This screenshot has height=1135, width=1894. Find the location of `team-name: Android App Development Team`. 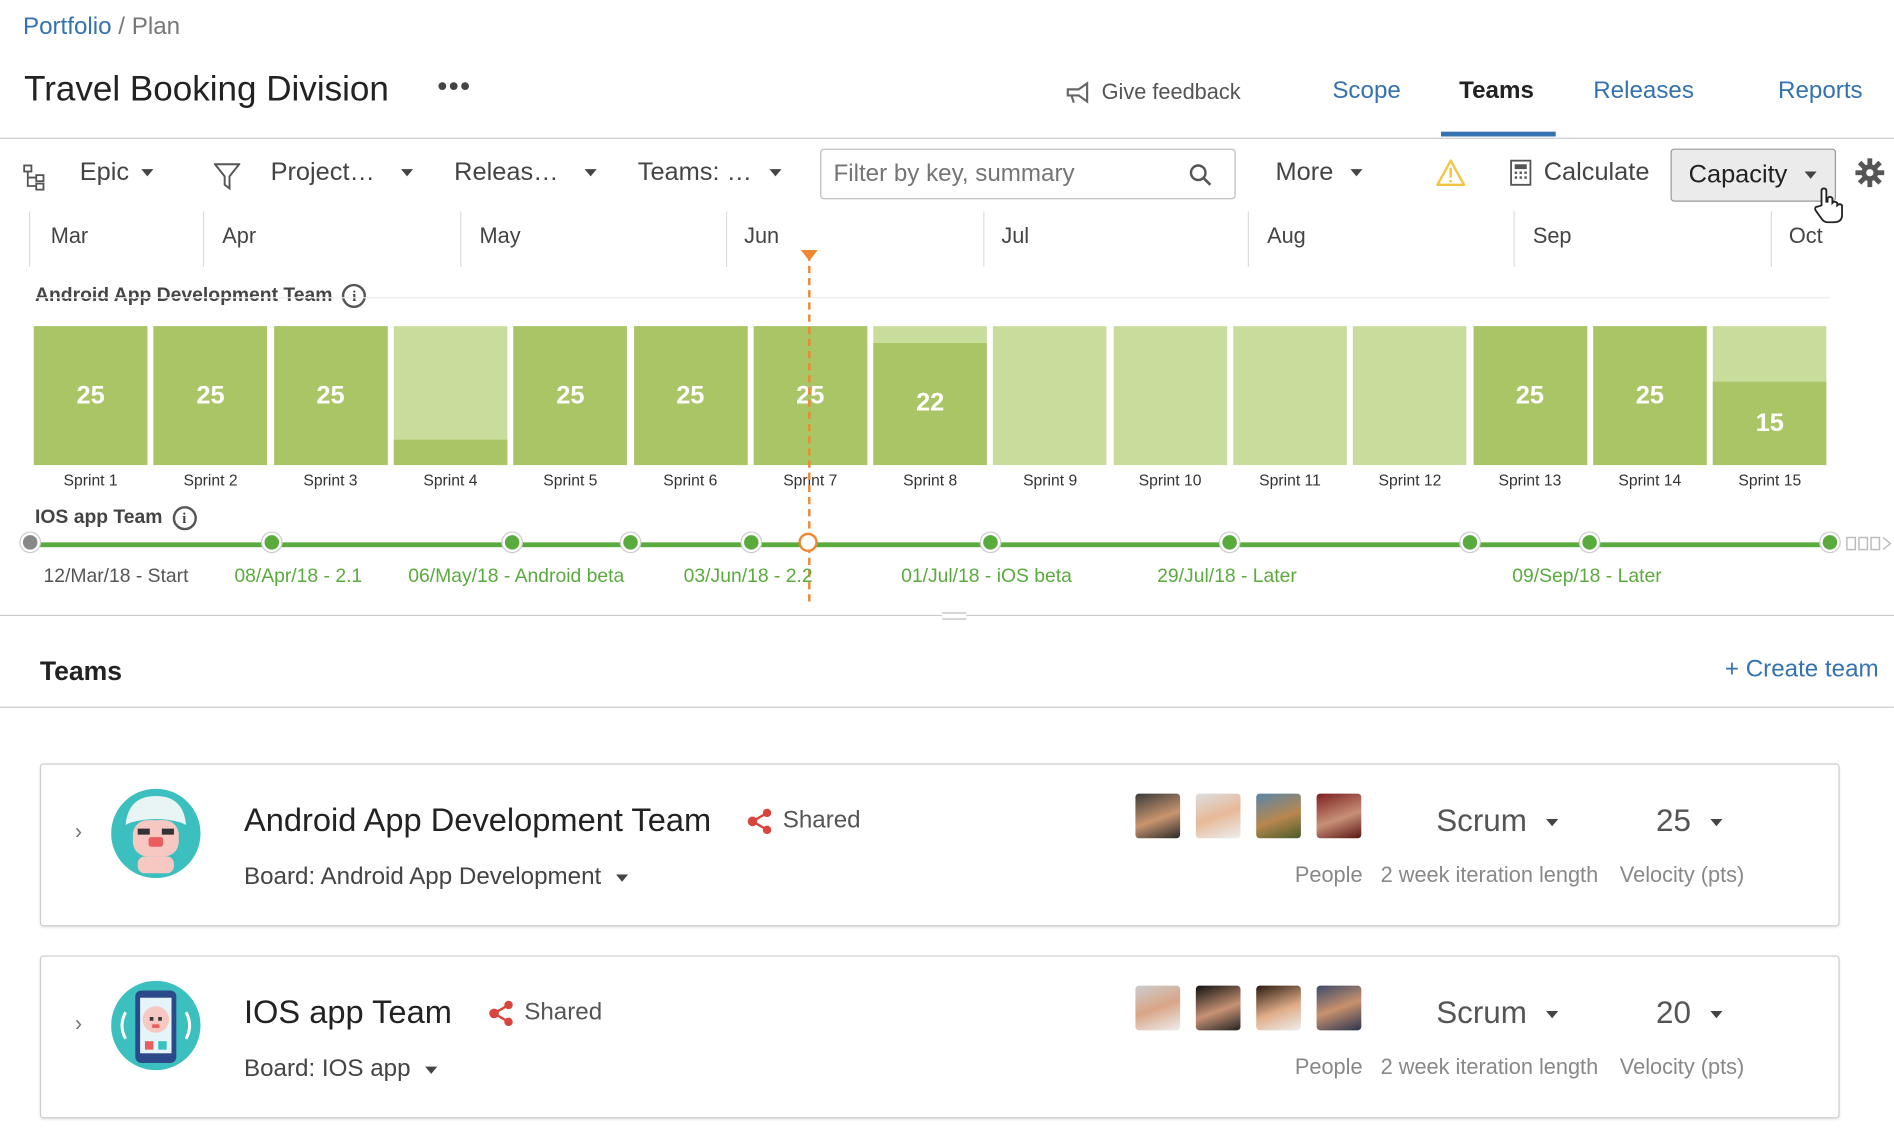

team-name: Android App Development Team is located at coordinates (477, 820).